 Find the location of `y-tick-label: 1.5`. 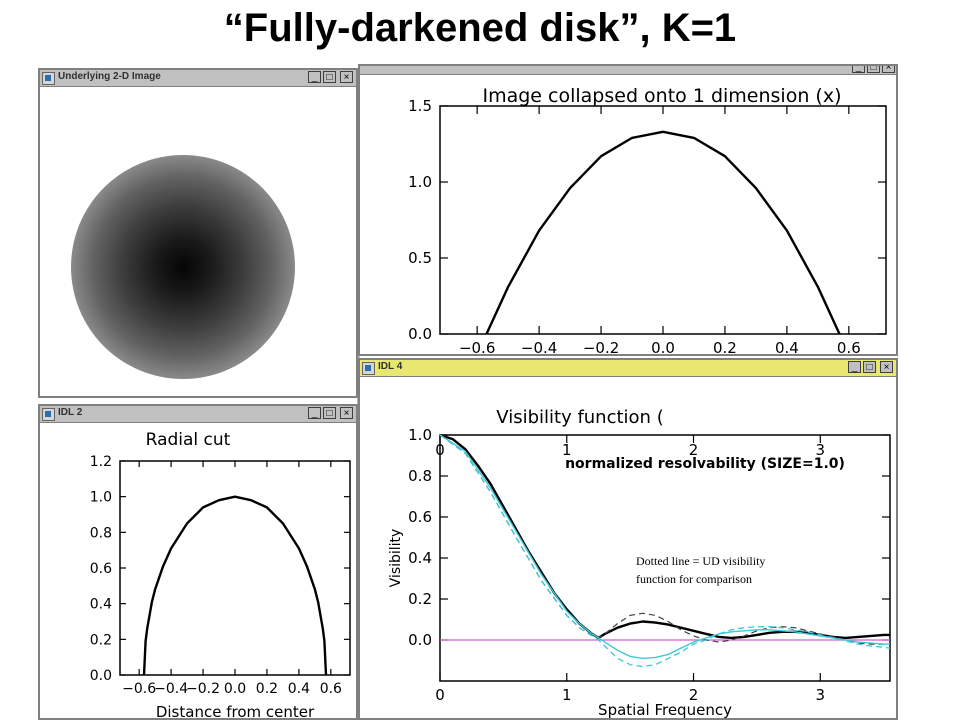

y-tick-label: 1.5 is located at coordinates (420, 106).